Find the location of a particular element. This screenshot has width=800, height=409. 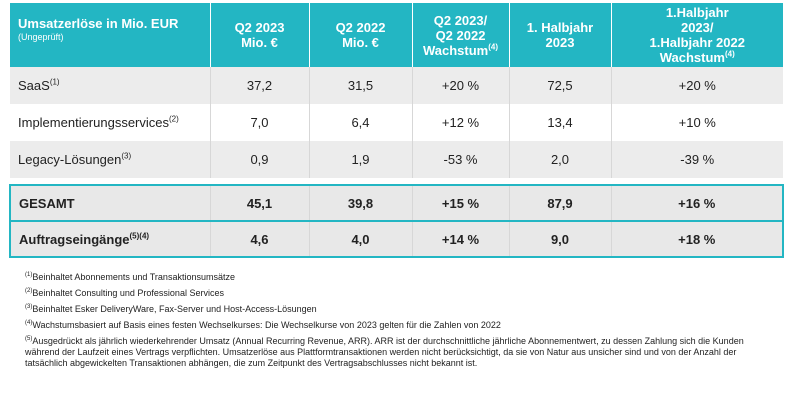

row-label: Legacy-Lösungen(3) is located at coordinates (110, 159).